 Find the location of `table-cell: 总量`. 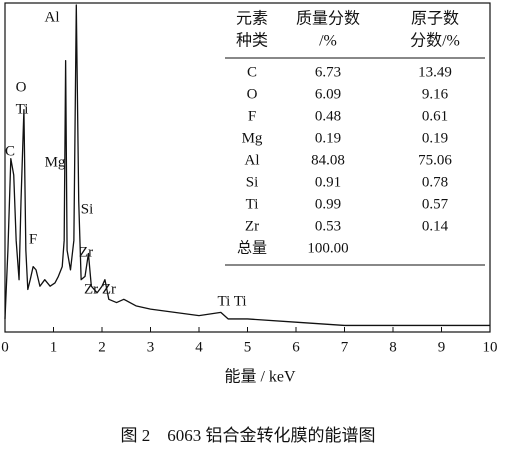

table-cell: 总量 is located at coordinates (252, 247).